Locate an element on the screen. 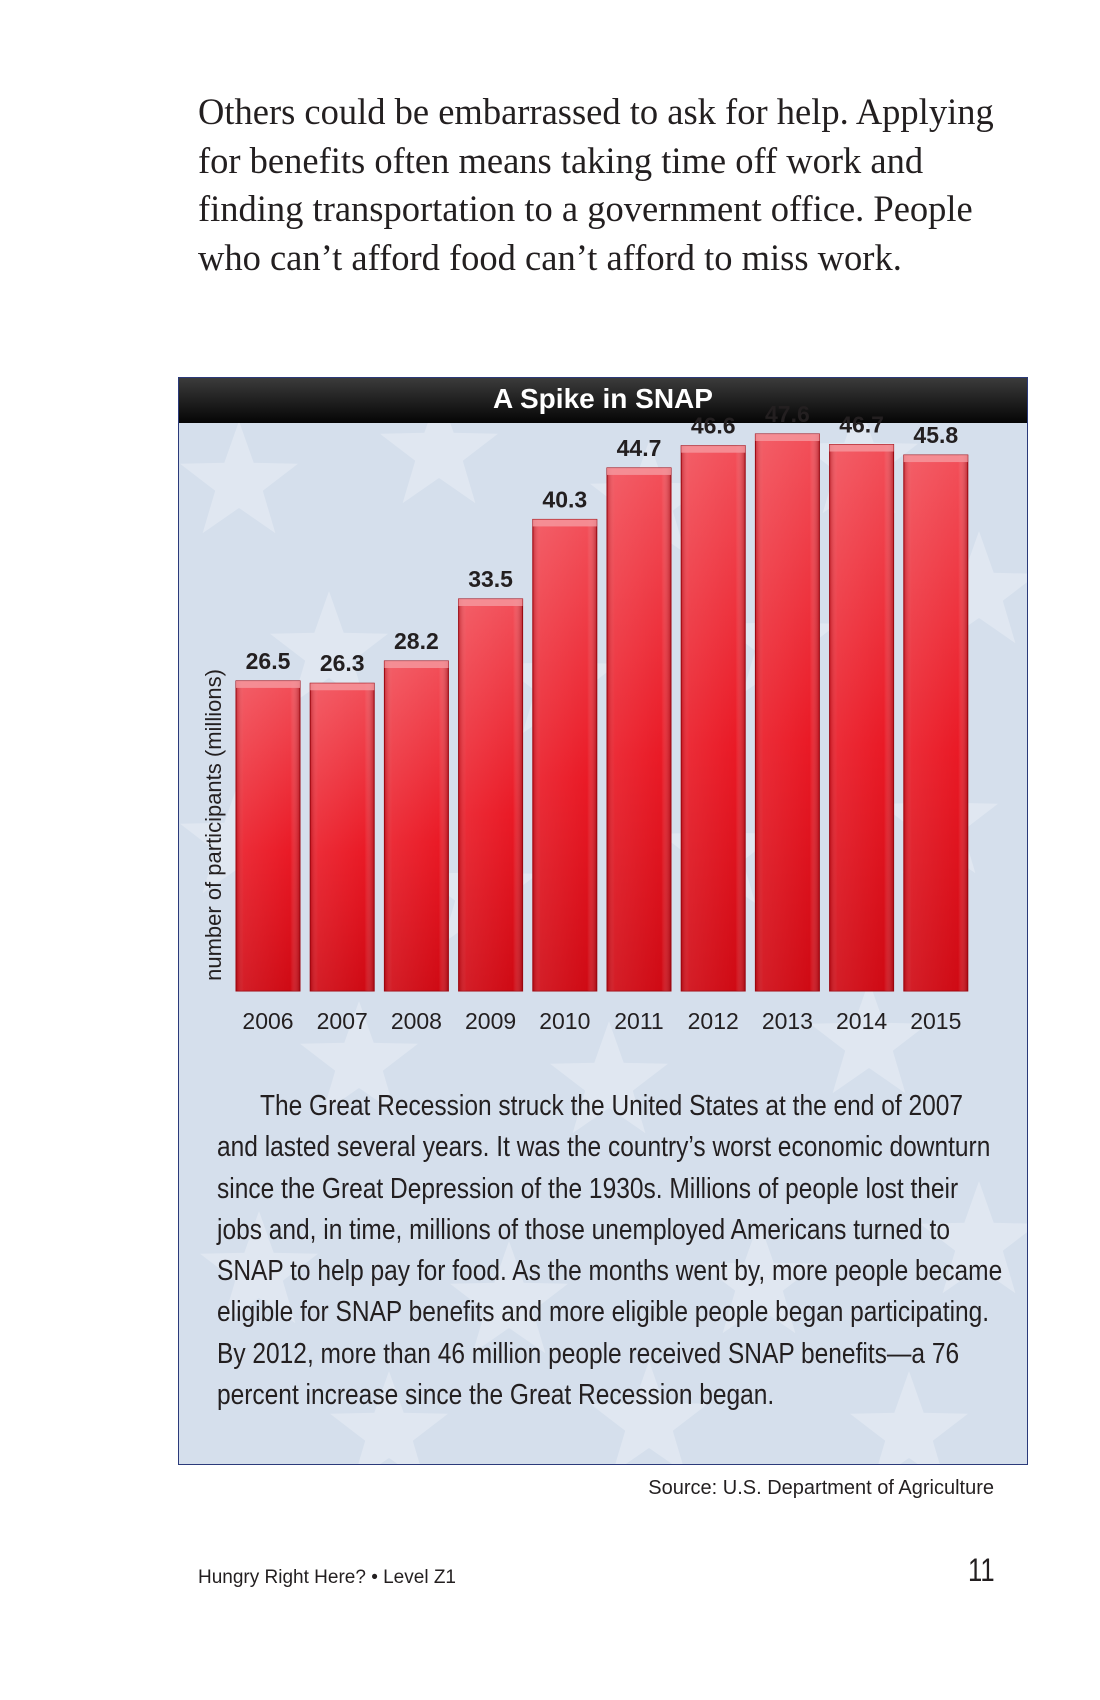  x-tick-label: 2007 is located at coordinates (342, 1021).